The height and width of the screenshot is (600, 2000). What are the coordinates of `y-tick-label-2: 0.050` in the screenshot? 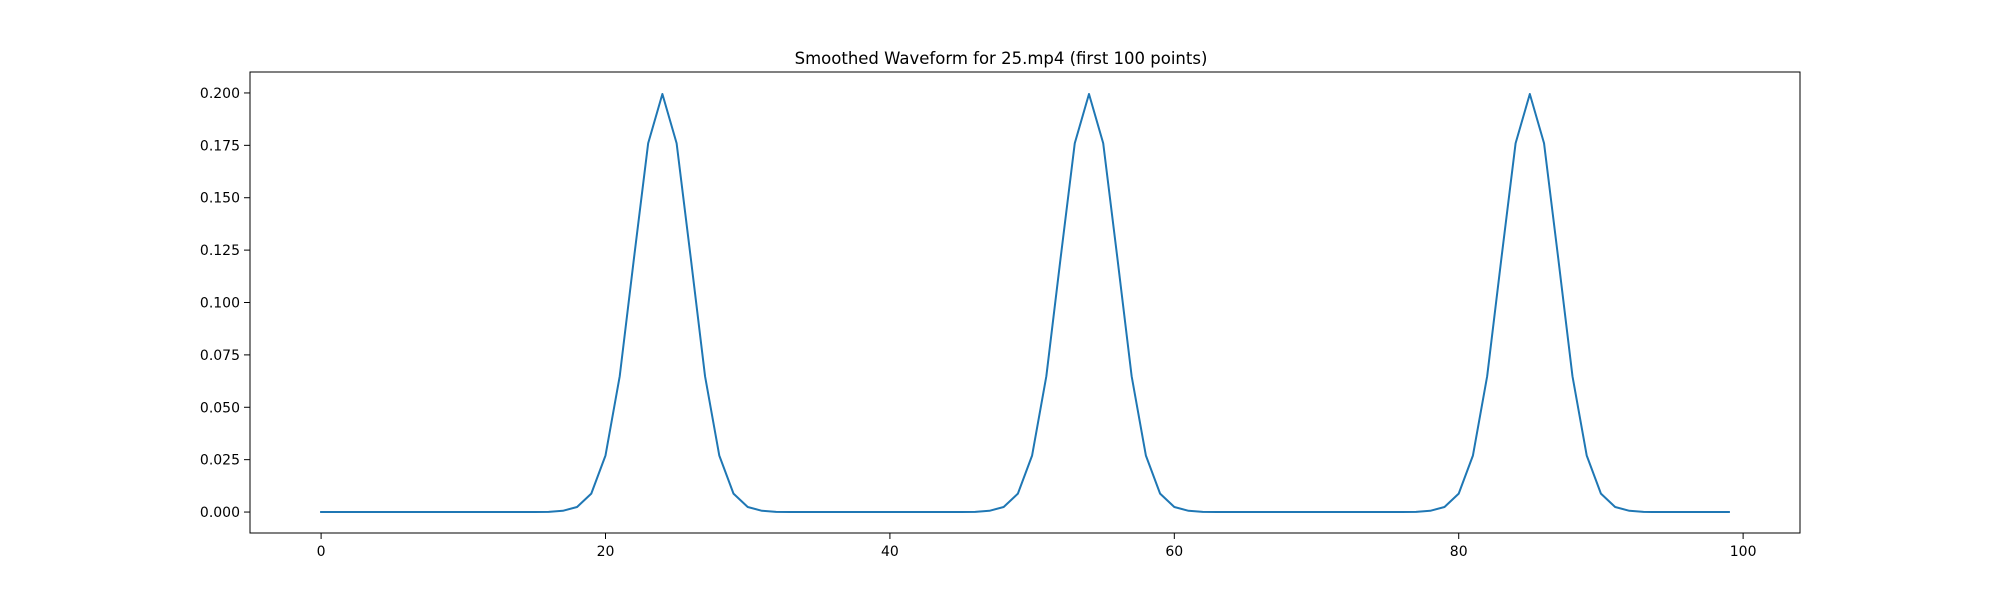 It's located at (220, 408).